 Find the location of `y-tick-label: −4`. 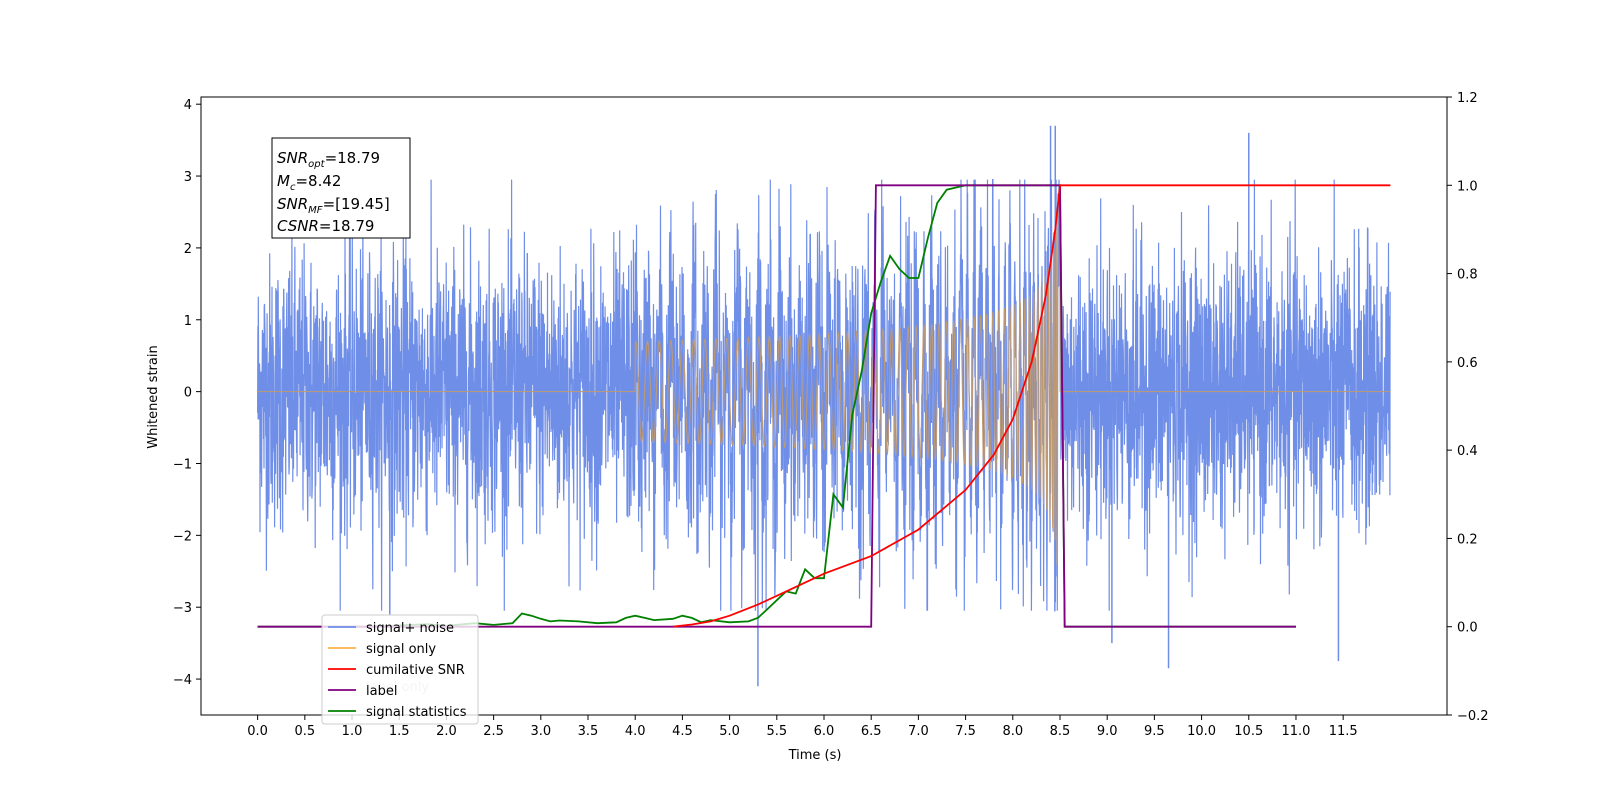

y-tick-label: −4 is located at coordinates (182, 680).